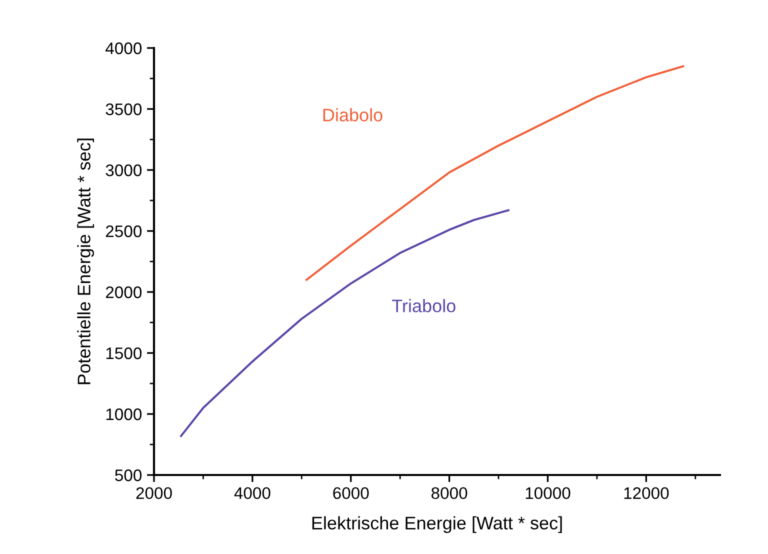 The height and width of the screenshot is (554, 768). I want to click on y-tick-label: 4000, so click(124, 48).